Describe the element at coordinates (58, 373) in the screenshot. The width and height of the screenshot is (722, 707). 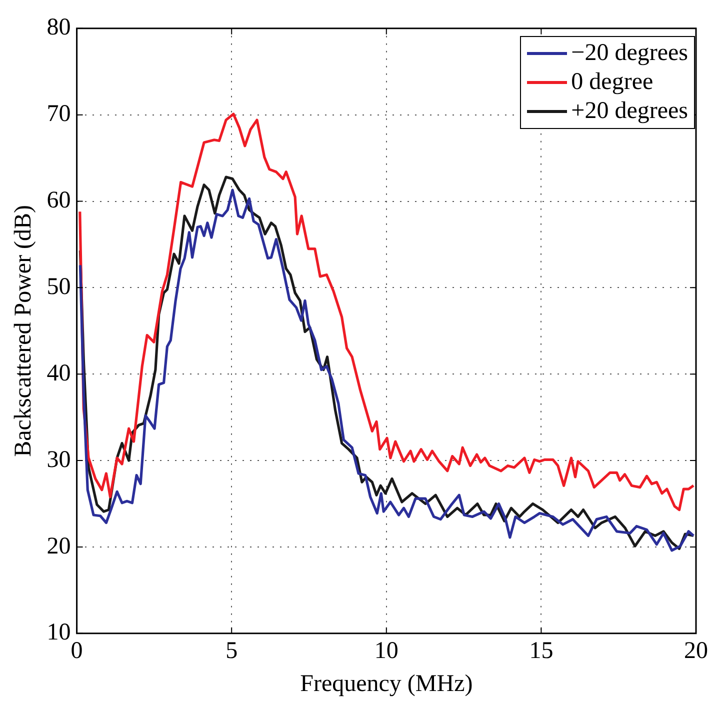
I see `y-tick-label: 40` at that location.